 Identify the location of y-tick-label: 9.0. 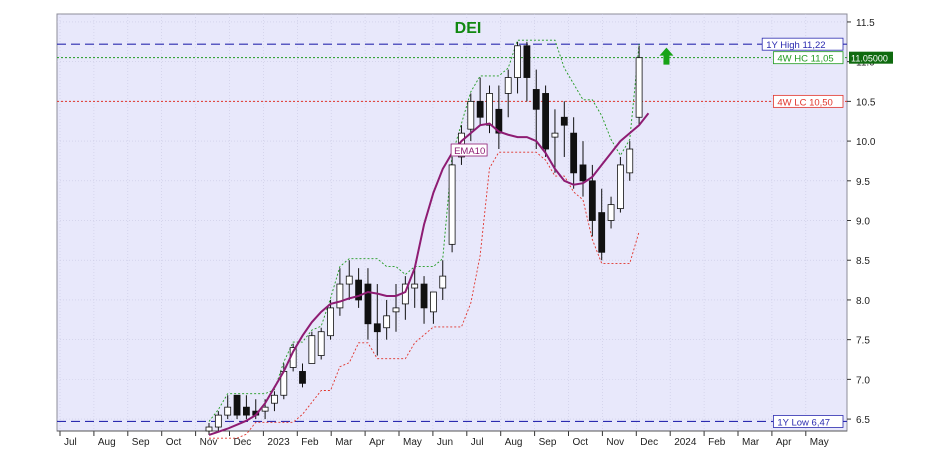
(863, 222).